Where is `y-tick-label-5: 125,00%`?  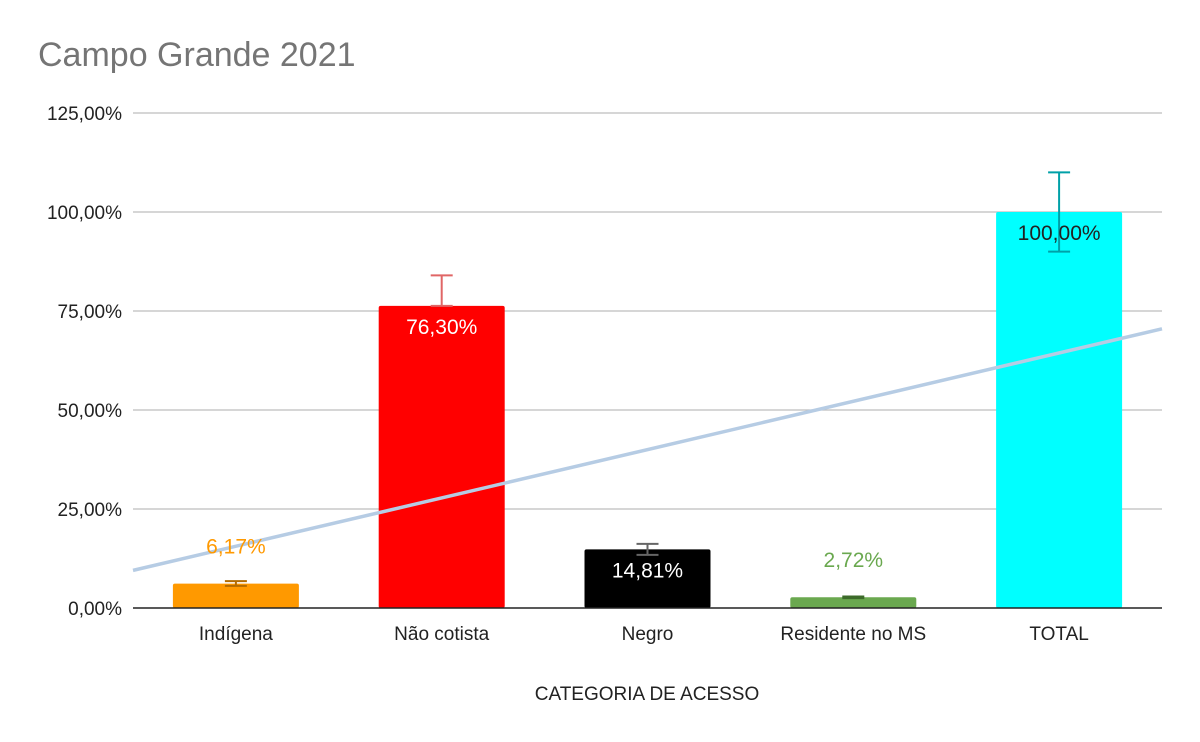 y-tick-label-5: 125,00% is located at coordinates (84, 114).